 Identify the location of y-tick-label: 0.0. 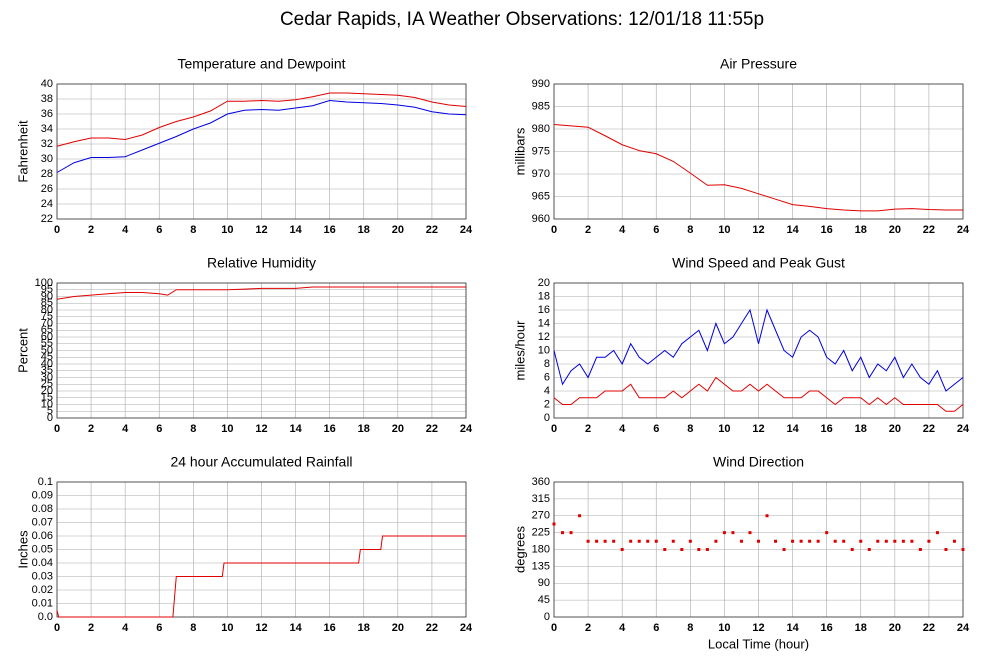
(45, 617).